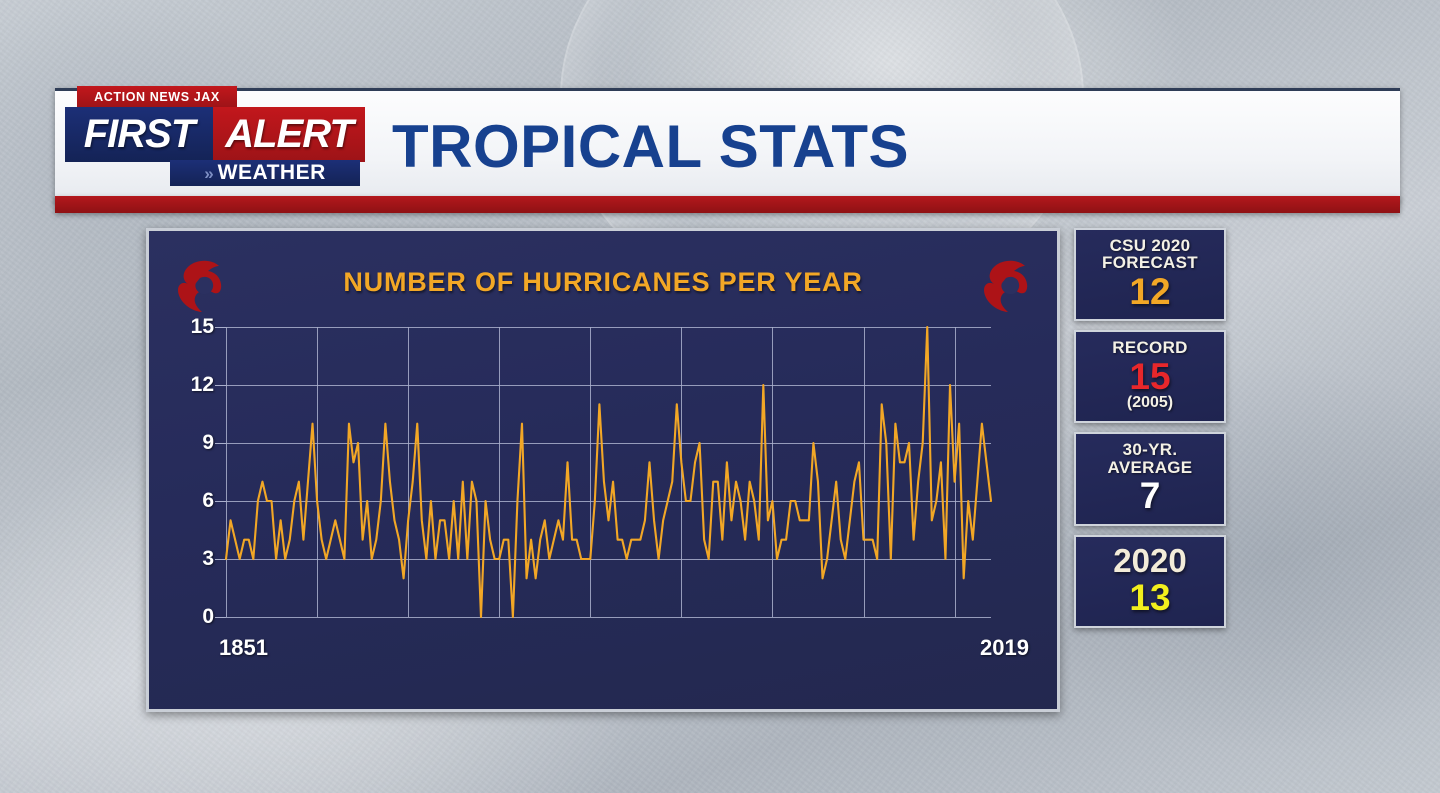  I want to click on stat-value: 12, so click(1150, 291).